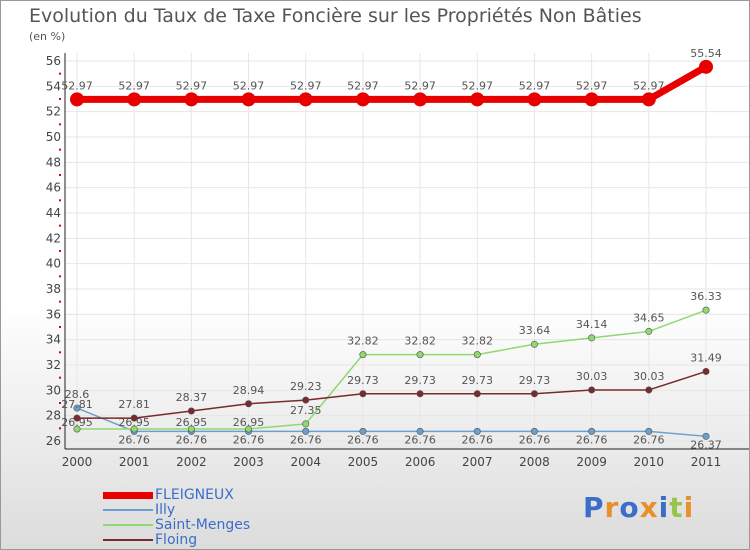 The width and height of the screenshot is (750, 550). What do you see at coordinates (706, 357) in the screenshot?
I see `data-label: 31.49` at bounding box center [706, 357].